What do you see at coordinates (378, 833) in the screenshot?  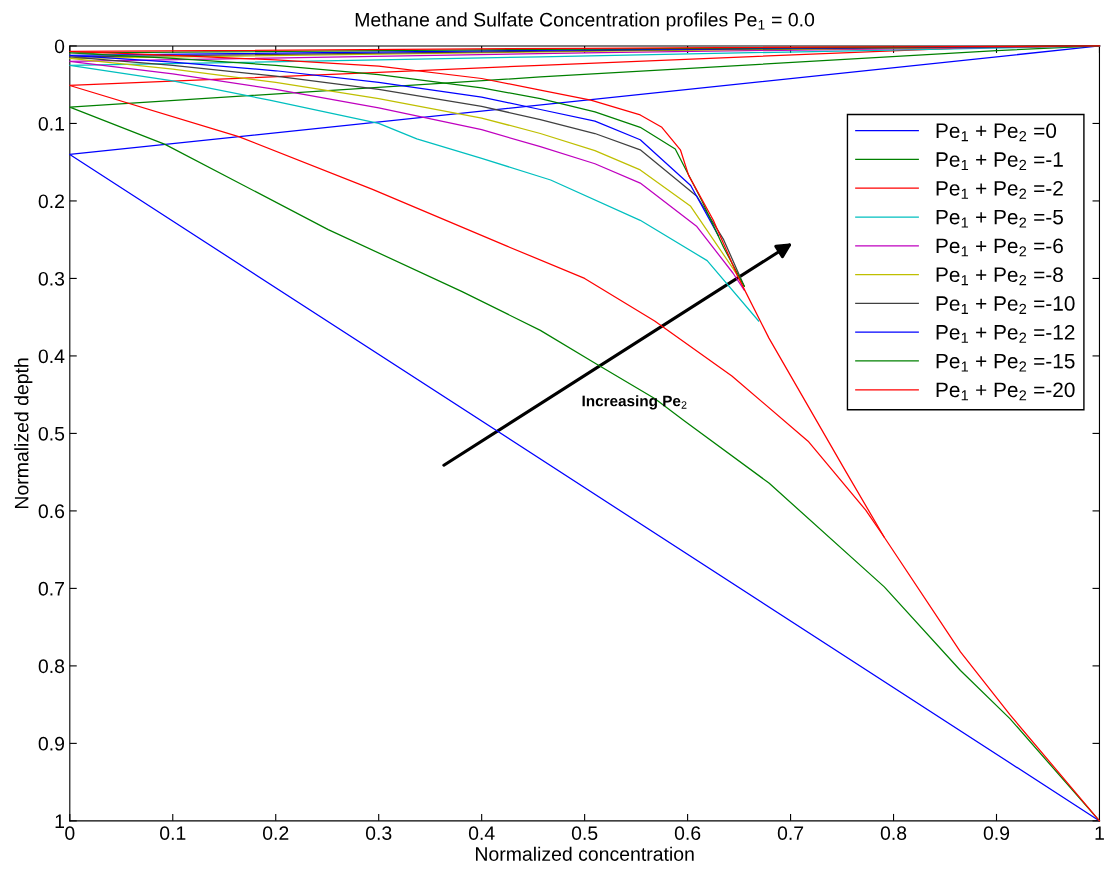 I see `x-tick-label: 0.3` at bounding box center [378, 833].